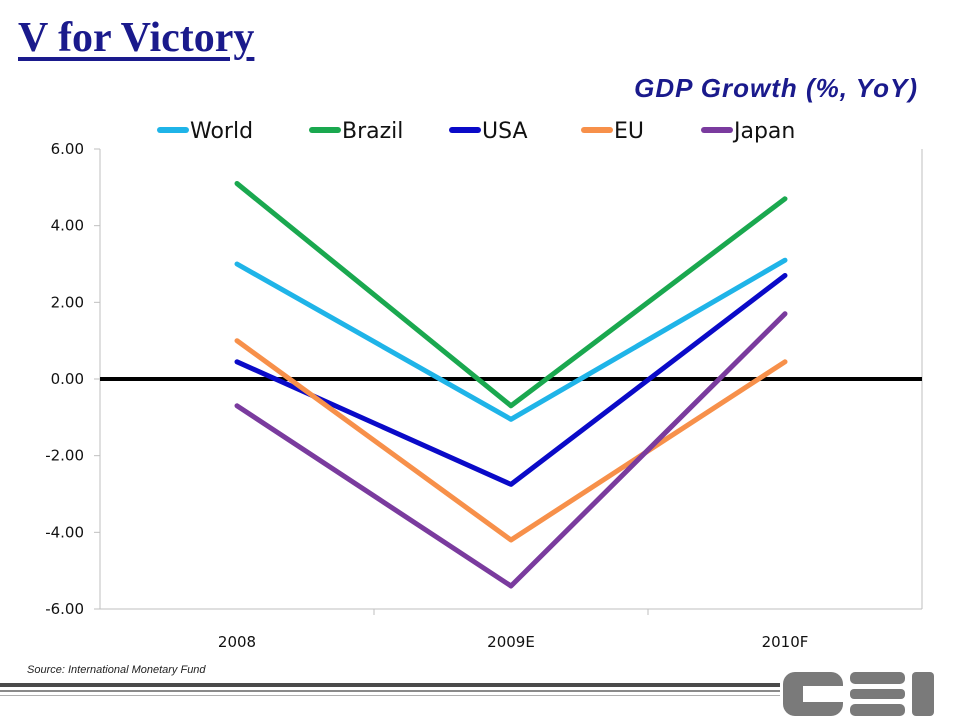 This screenshot has height=720, width=960. Describe the element at coordinates (67, 379) in the screenshot. I see `y-tick-label: 0.00` at that location.